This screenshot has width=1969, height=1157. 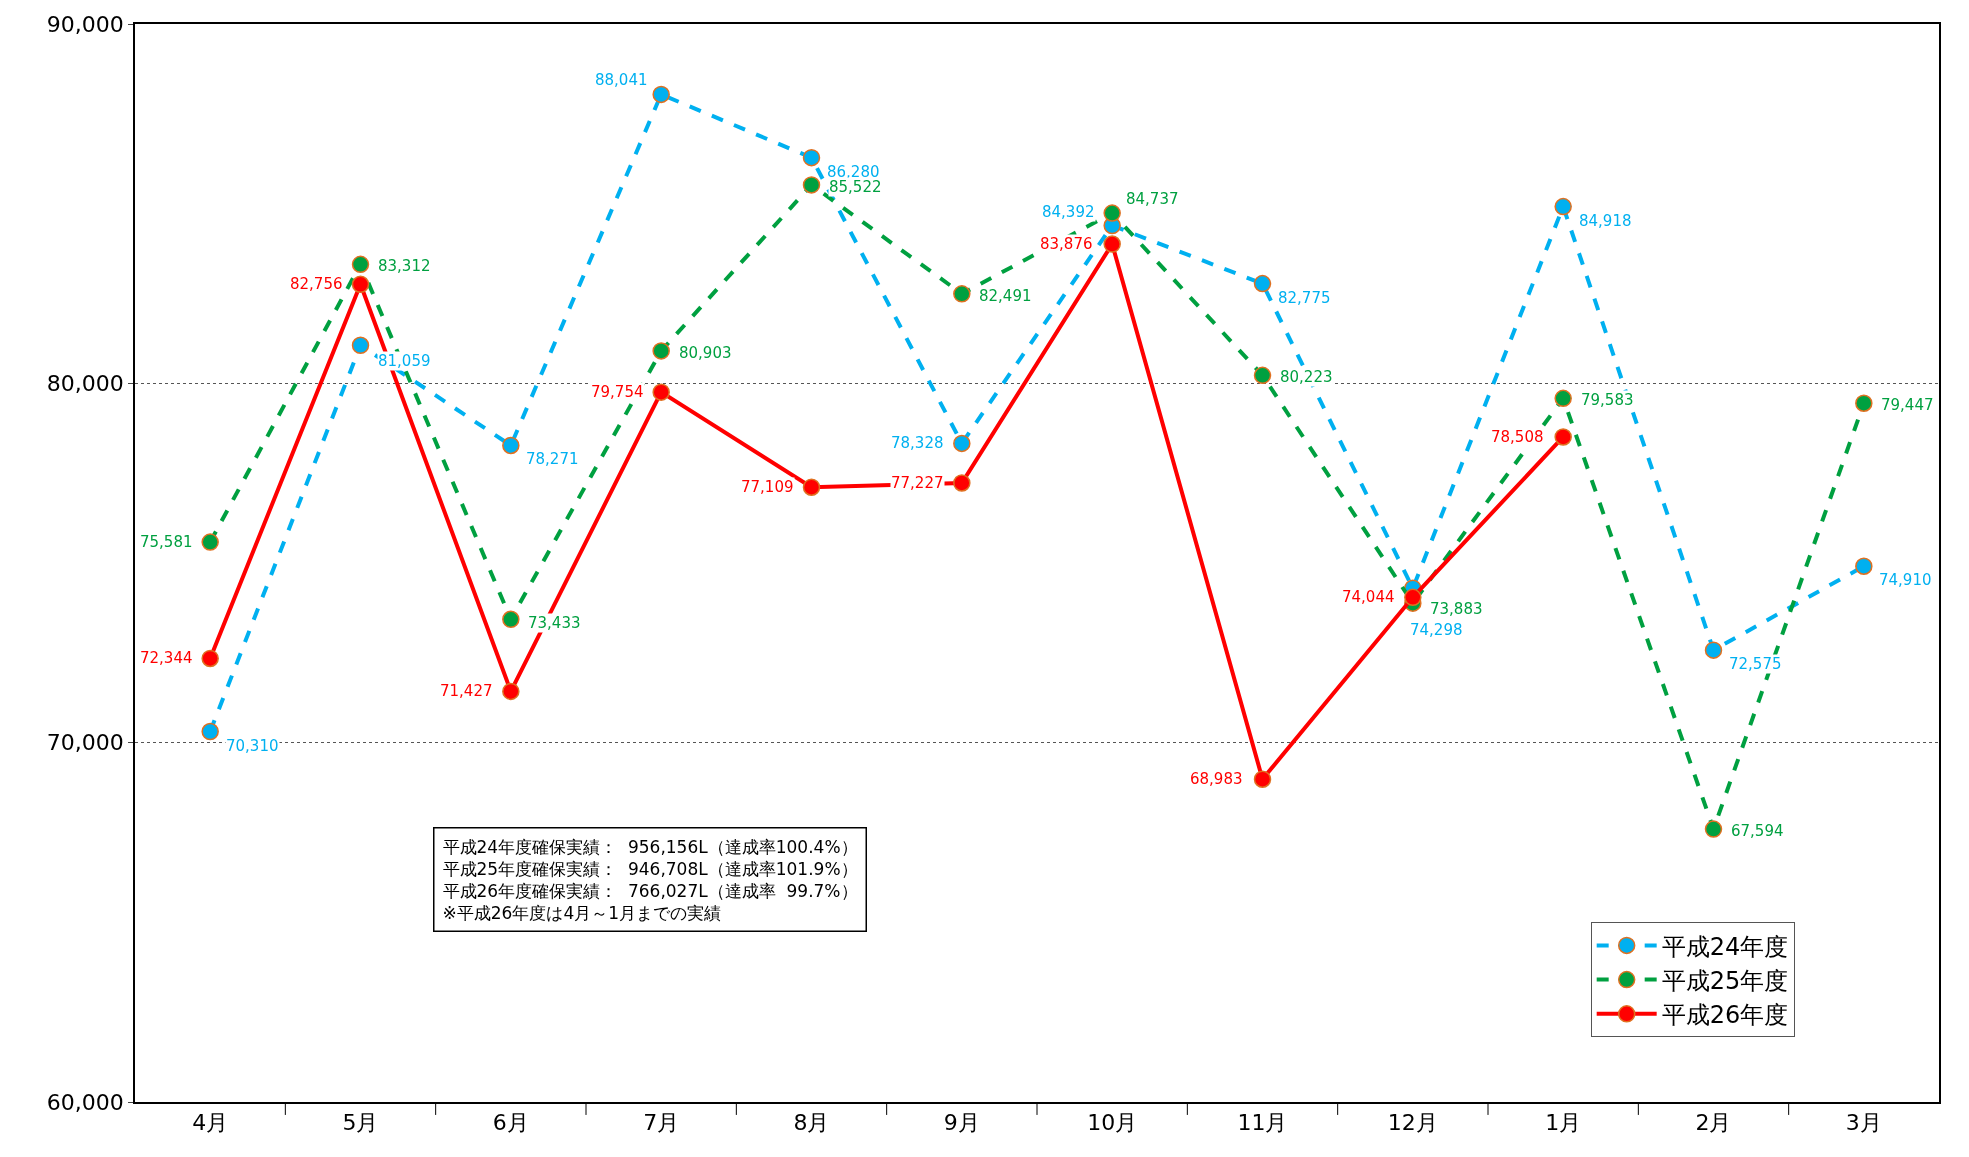 I want to click on annotation: 平成24年度確保実績： 956,156L（達成率100.4%）, so click(x=650, y=846).